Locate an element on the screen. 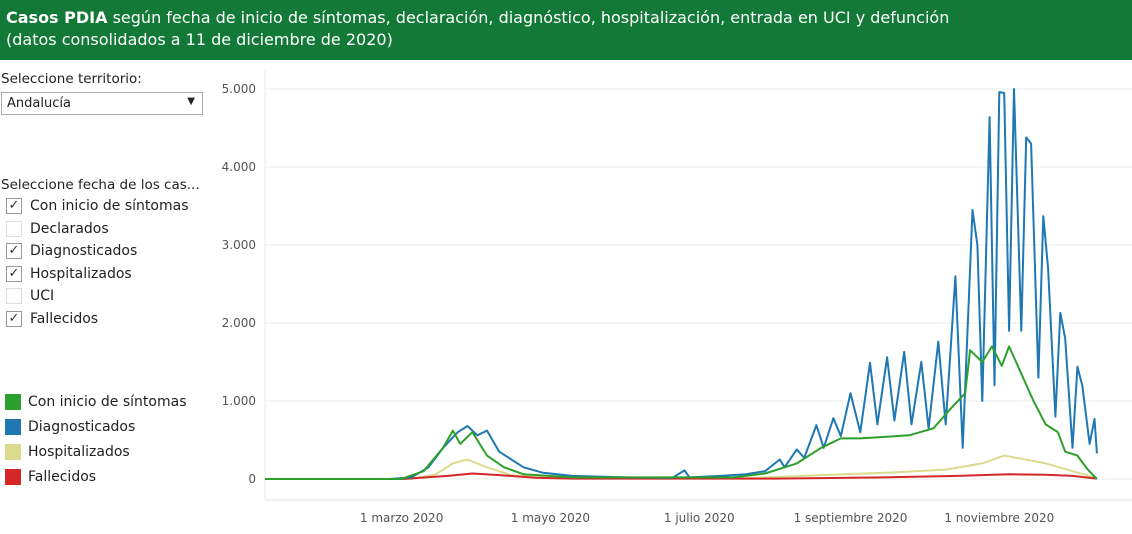 This screenshot has height=534, width=1132. legend-item: Fallecidos is located at coordinates (50, 477).